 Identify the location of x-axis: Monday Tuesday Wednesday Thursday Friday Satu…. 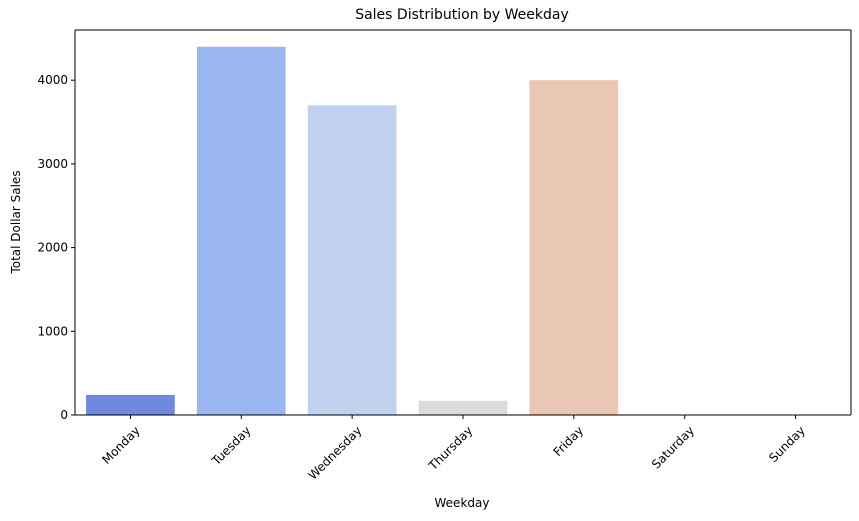
(463, 448).